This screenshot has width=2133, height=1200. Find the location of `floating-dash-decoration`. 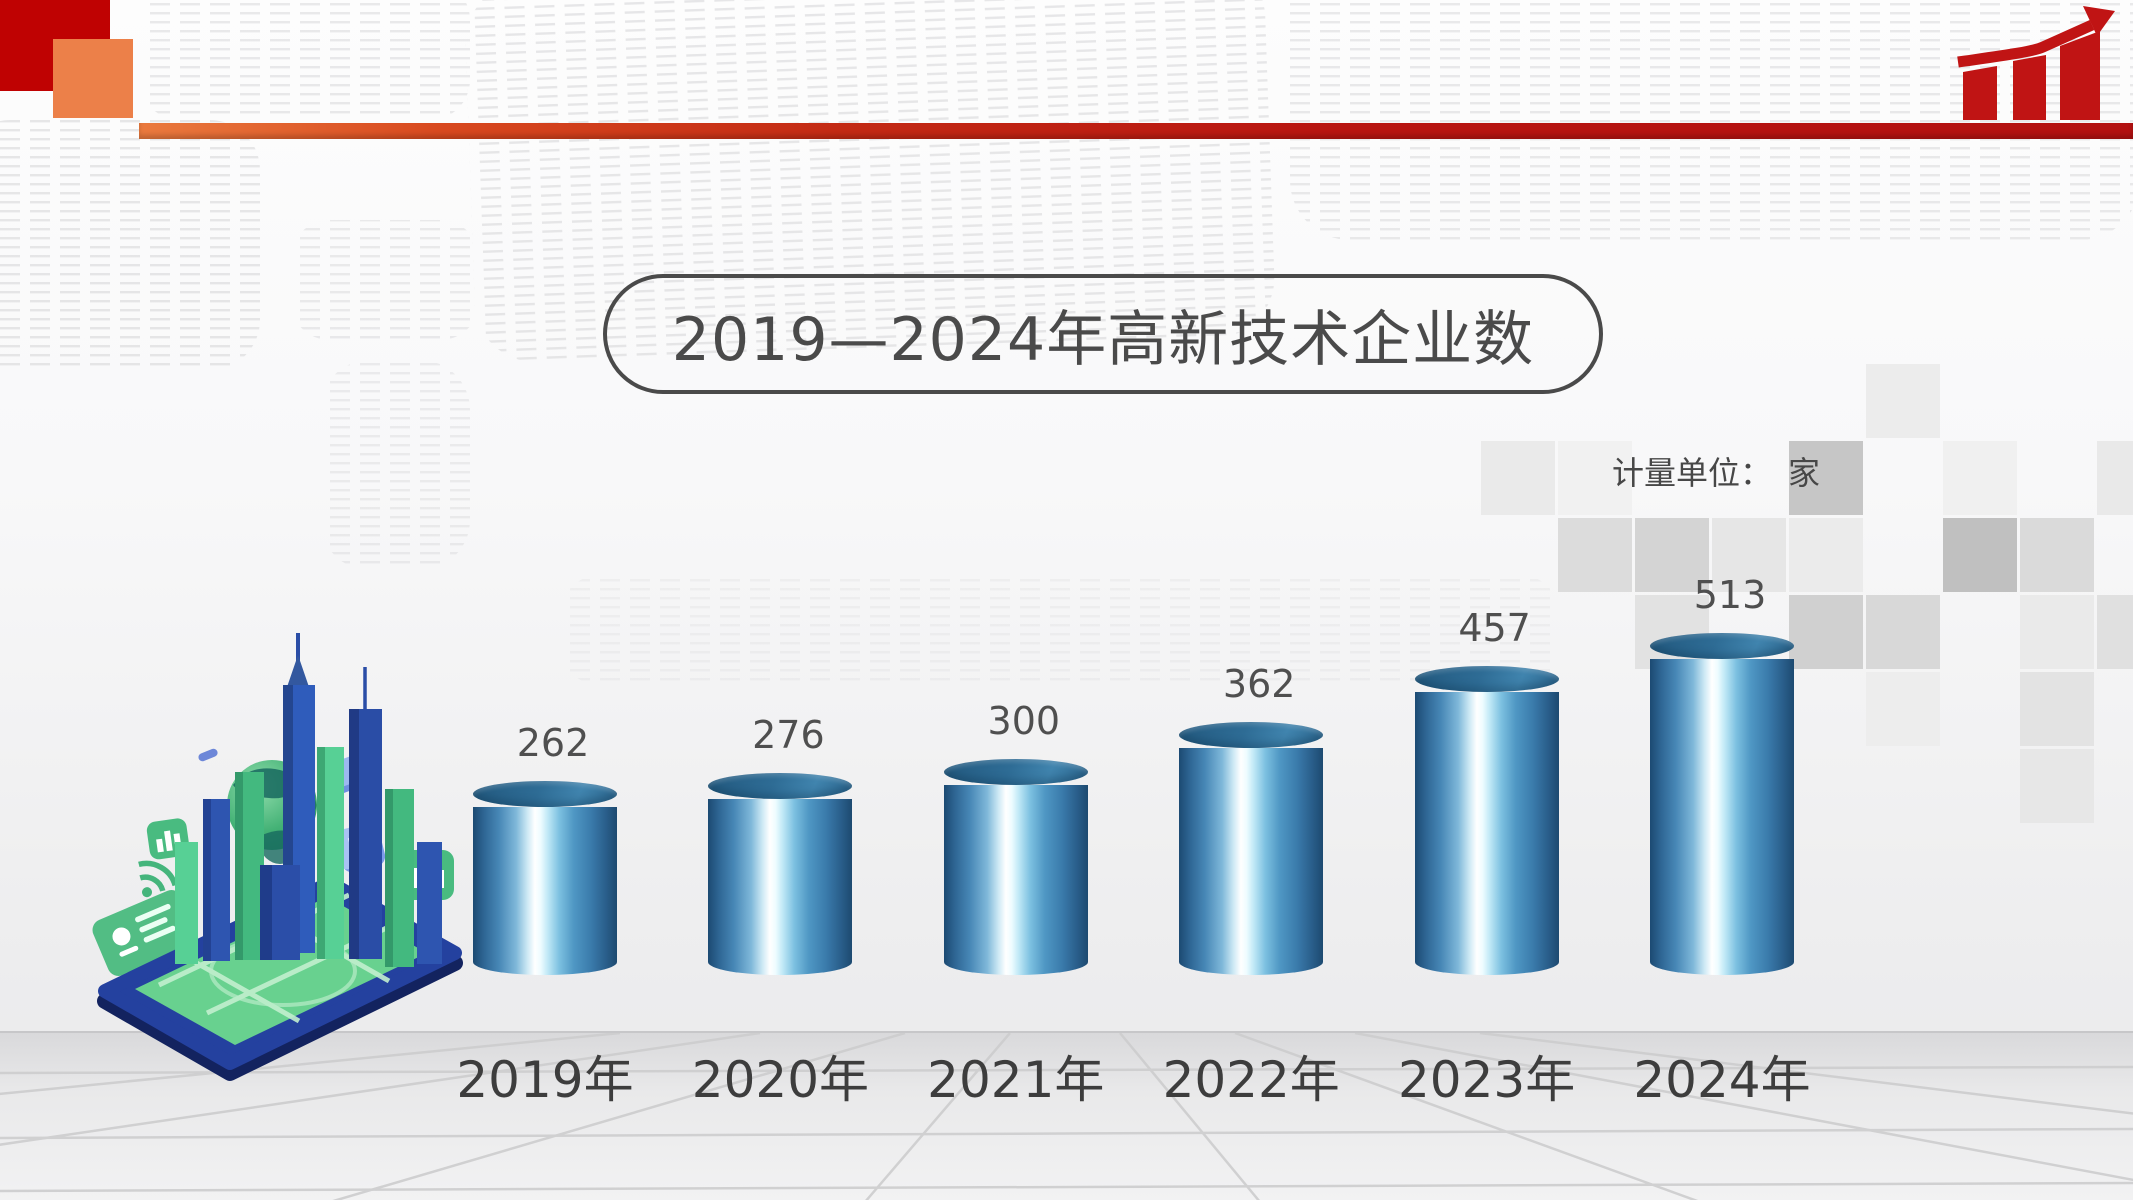

floating-dash-decoration is located at coordinates (208, 755).